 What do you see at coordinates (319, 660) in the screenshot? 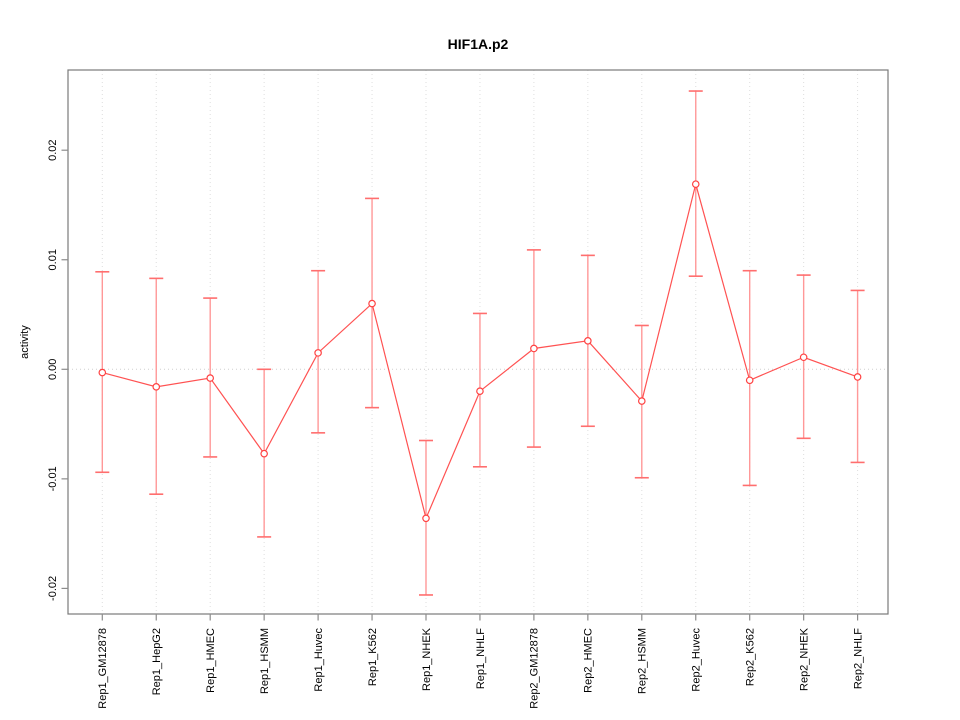
I see `x-axis-tick-label: Rep1_Huvec` at bounding box center [319, 660].